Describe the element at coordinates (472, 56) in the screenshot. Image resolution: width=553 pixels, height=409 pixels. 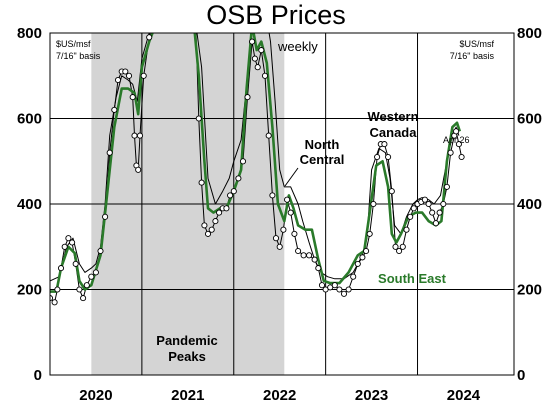
I see `unit-right-line2: 7/16" basis` at that location.